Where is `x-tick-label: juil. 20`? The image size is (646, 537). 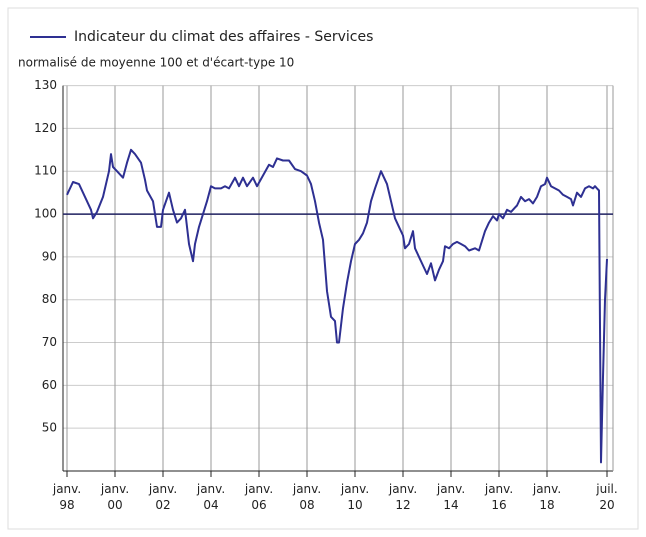 x-tick-label: juil. 20 is located at coordinates (606, 497).